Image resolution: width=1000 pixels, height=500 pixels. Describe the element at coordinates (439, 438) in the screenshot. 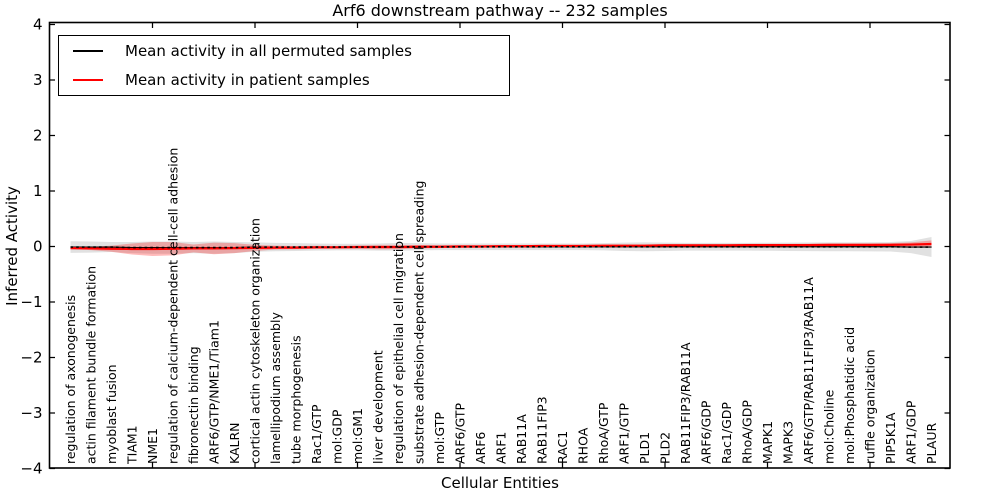

I see `x-tick-label: mol:GTP` at that location.